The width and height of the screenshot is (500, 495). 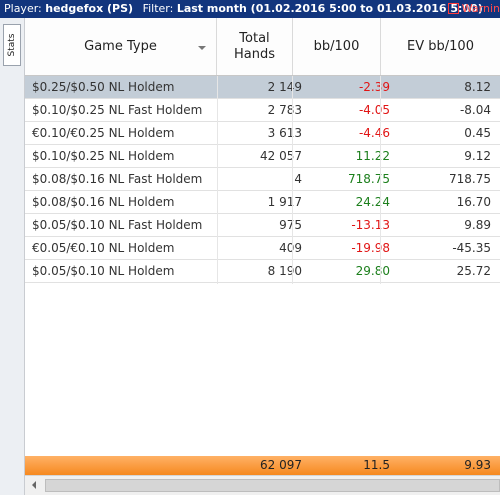 I want to click on horizontal-scrollbar, so click(x=262, y=485).